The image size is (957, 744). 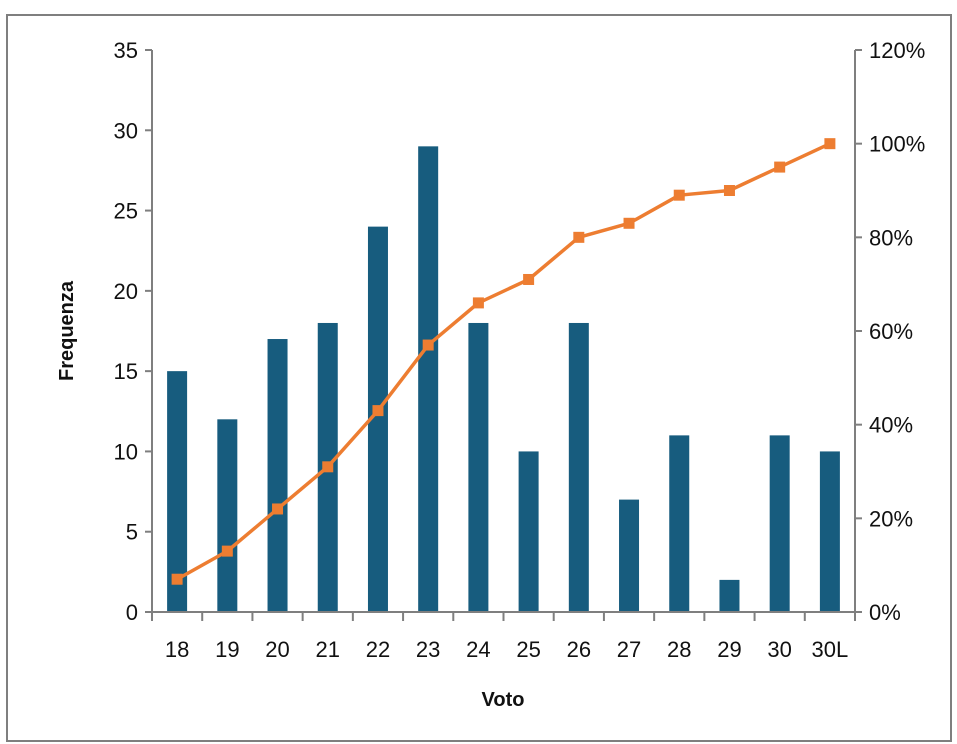 What do you see at coordinates (277, 649) in the screenshot?
I see `x-tick-label-20: 20` at bounding box center [277, 649].